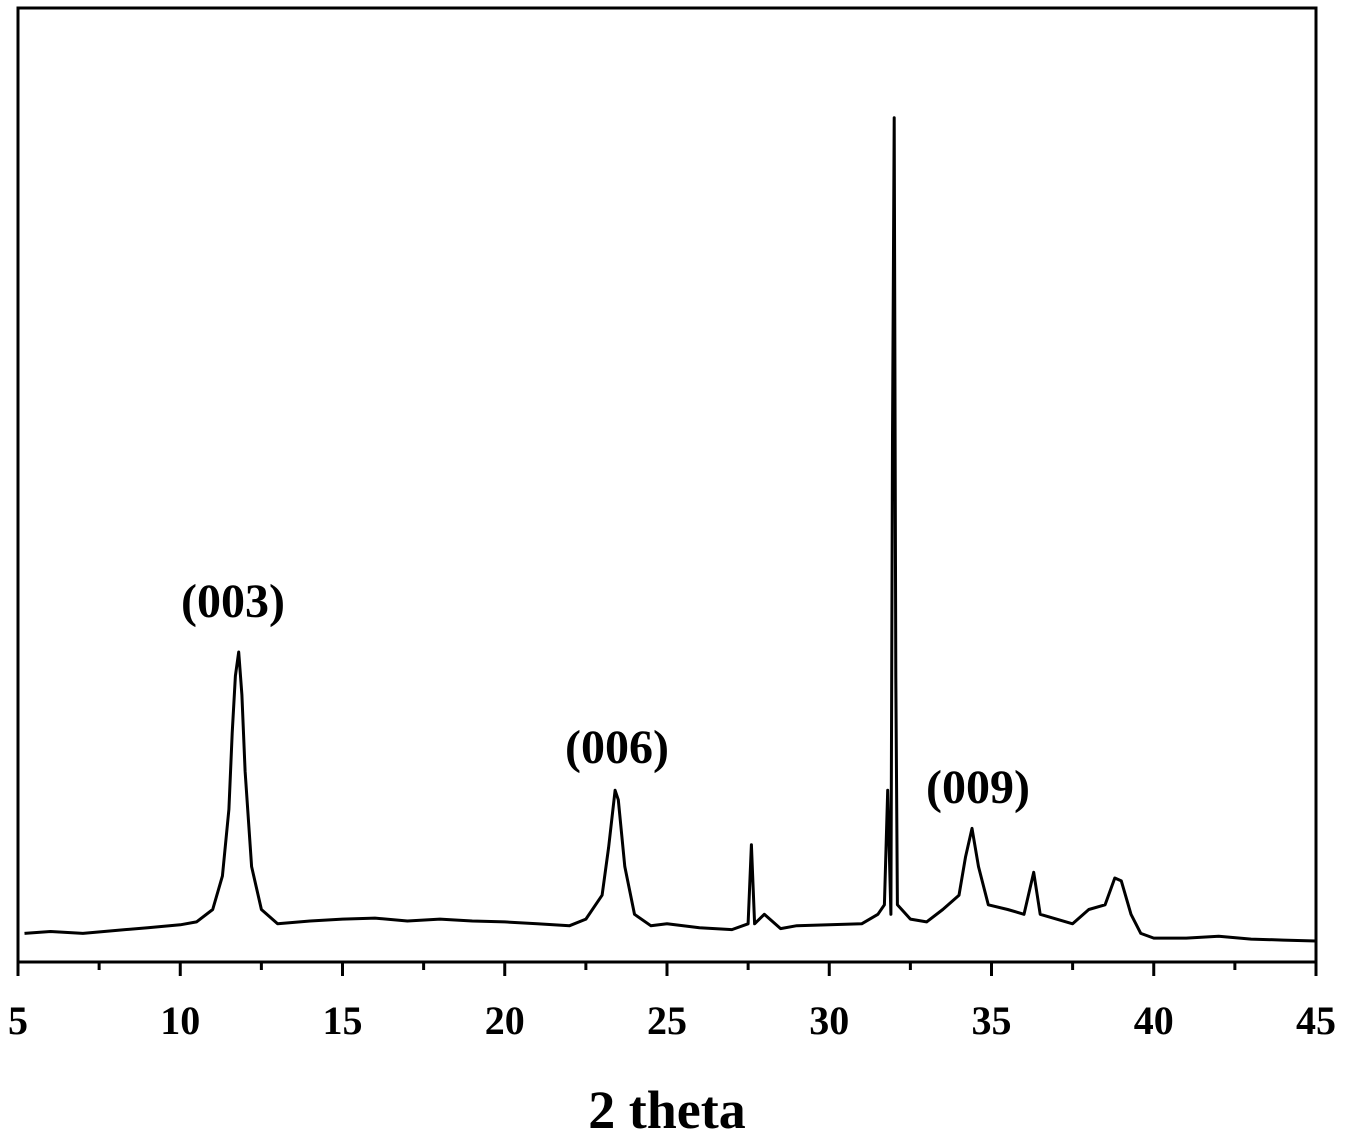 The width and height of the screenshot is (1350, 1137). What do you see at coordinates (1316, 1020) in the screenshot?
I see `x-tick-label: 45` at bounding box center [1316, 1020].